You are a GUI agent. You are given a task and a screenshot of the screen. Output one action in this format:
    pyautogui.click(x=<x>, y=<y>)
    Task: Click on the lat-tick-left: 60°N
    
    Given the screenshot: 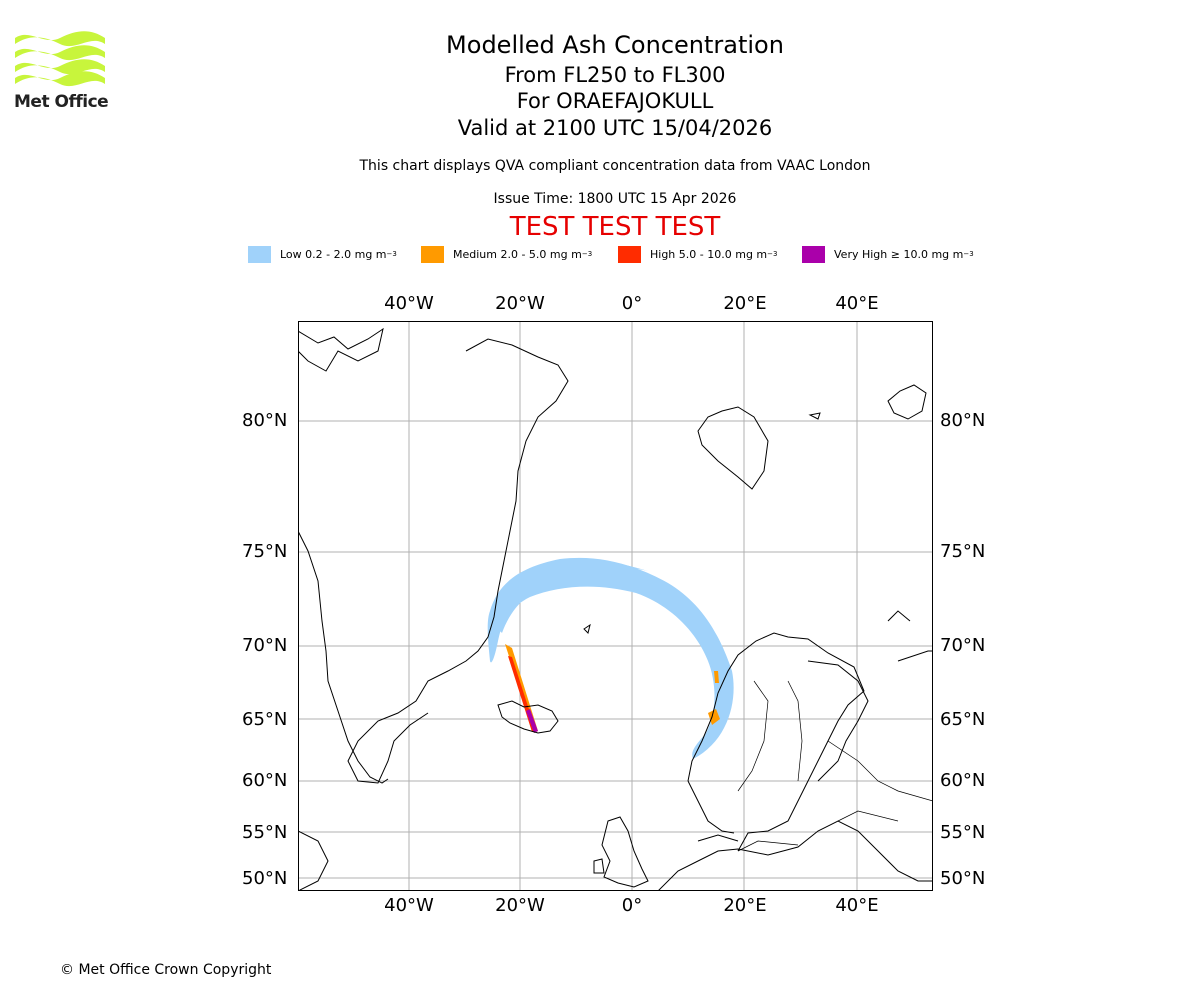 What is the action you would take?
    pyautogui.click(x=265, y=780)
    